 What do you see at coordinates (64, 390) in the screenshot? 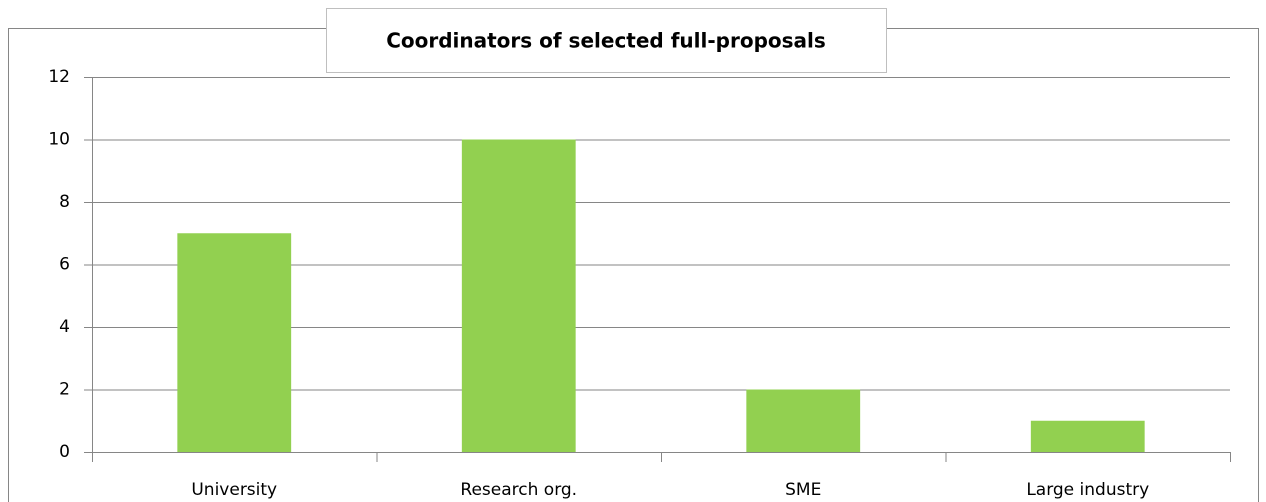
I see `y-tick-label: 2` at bounding box center [64, 390].